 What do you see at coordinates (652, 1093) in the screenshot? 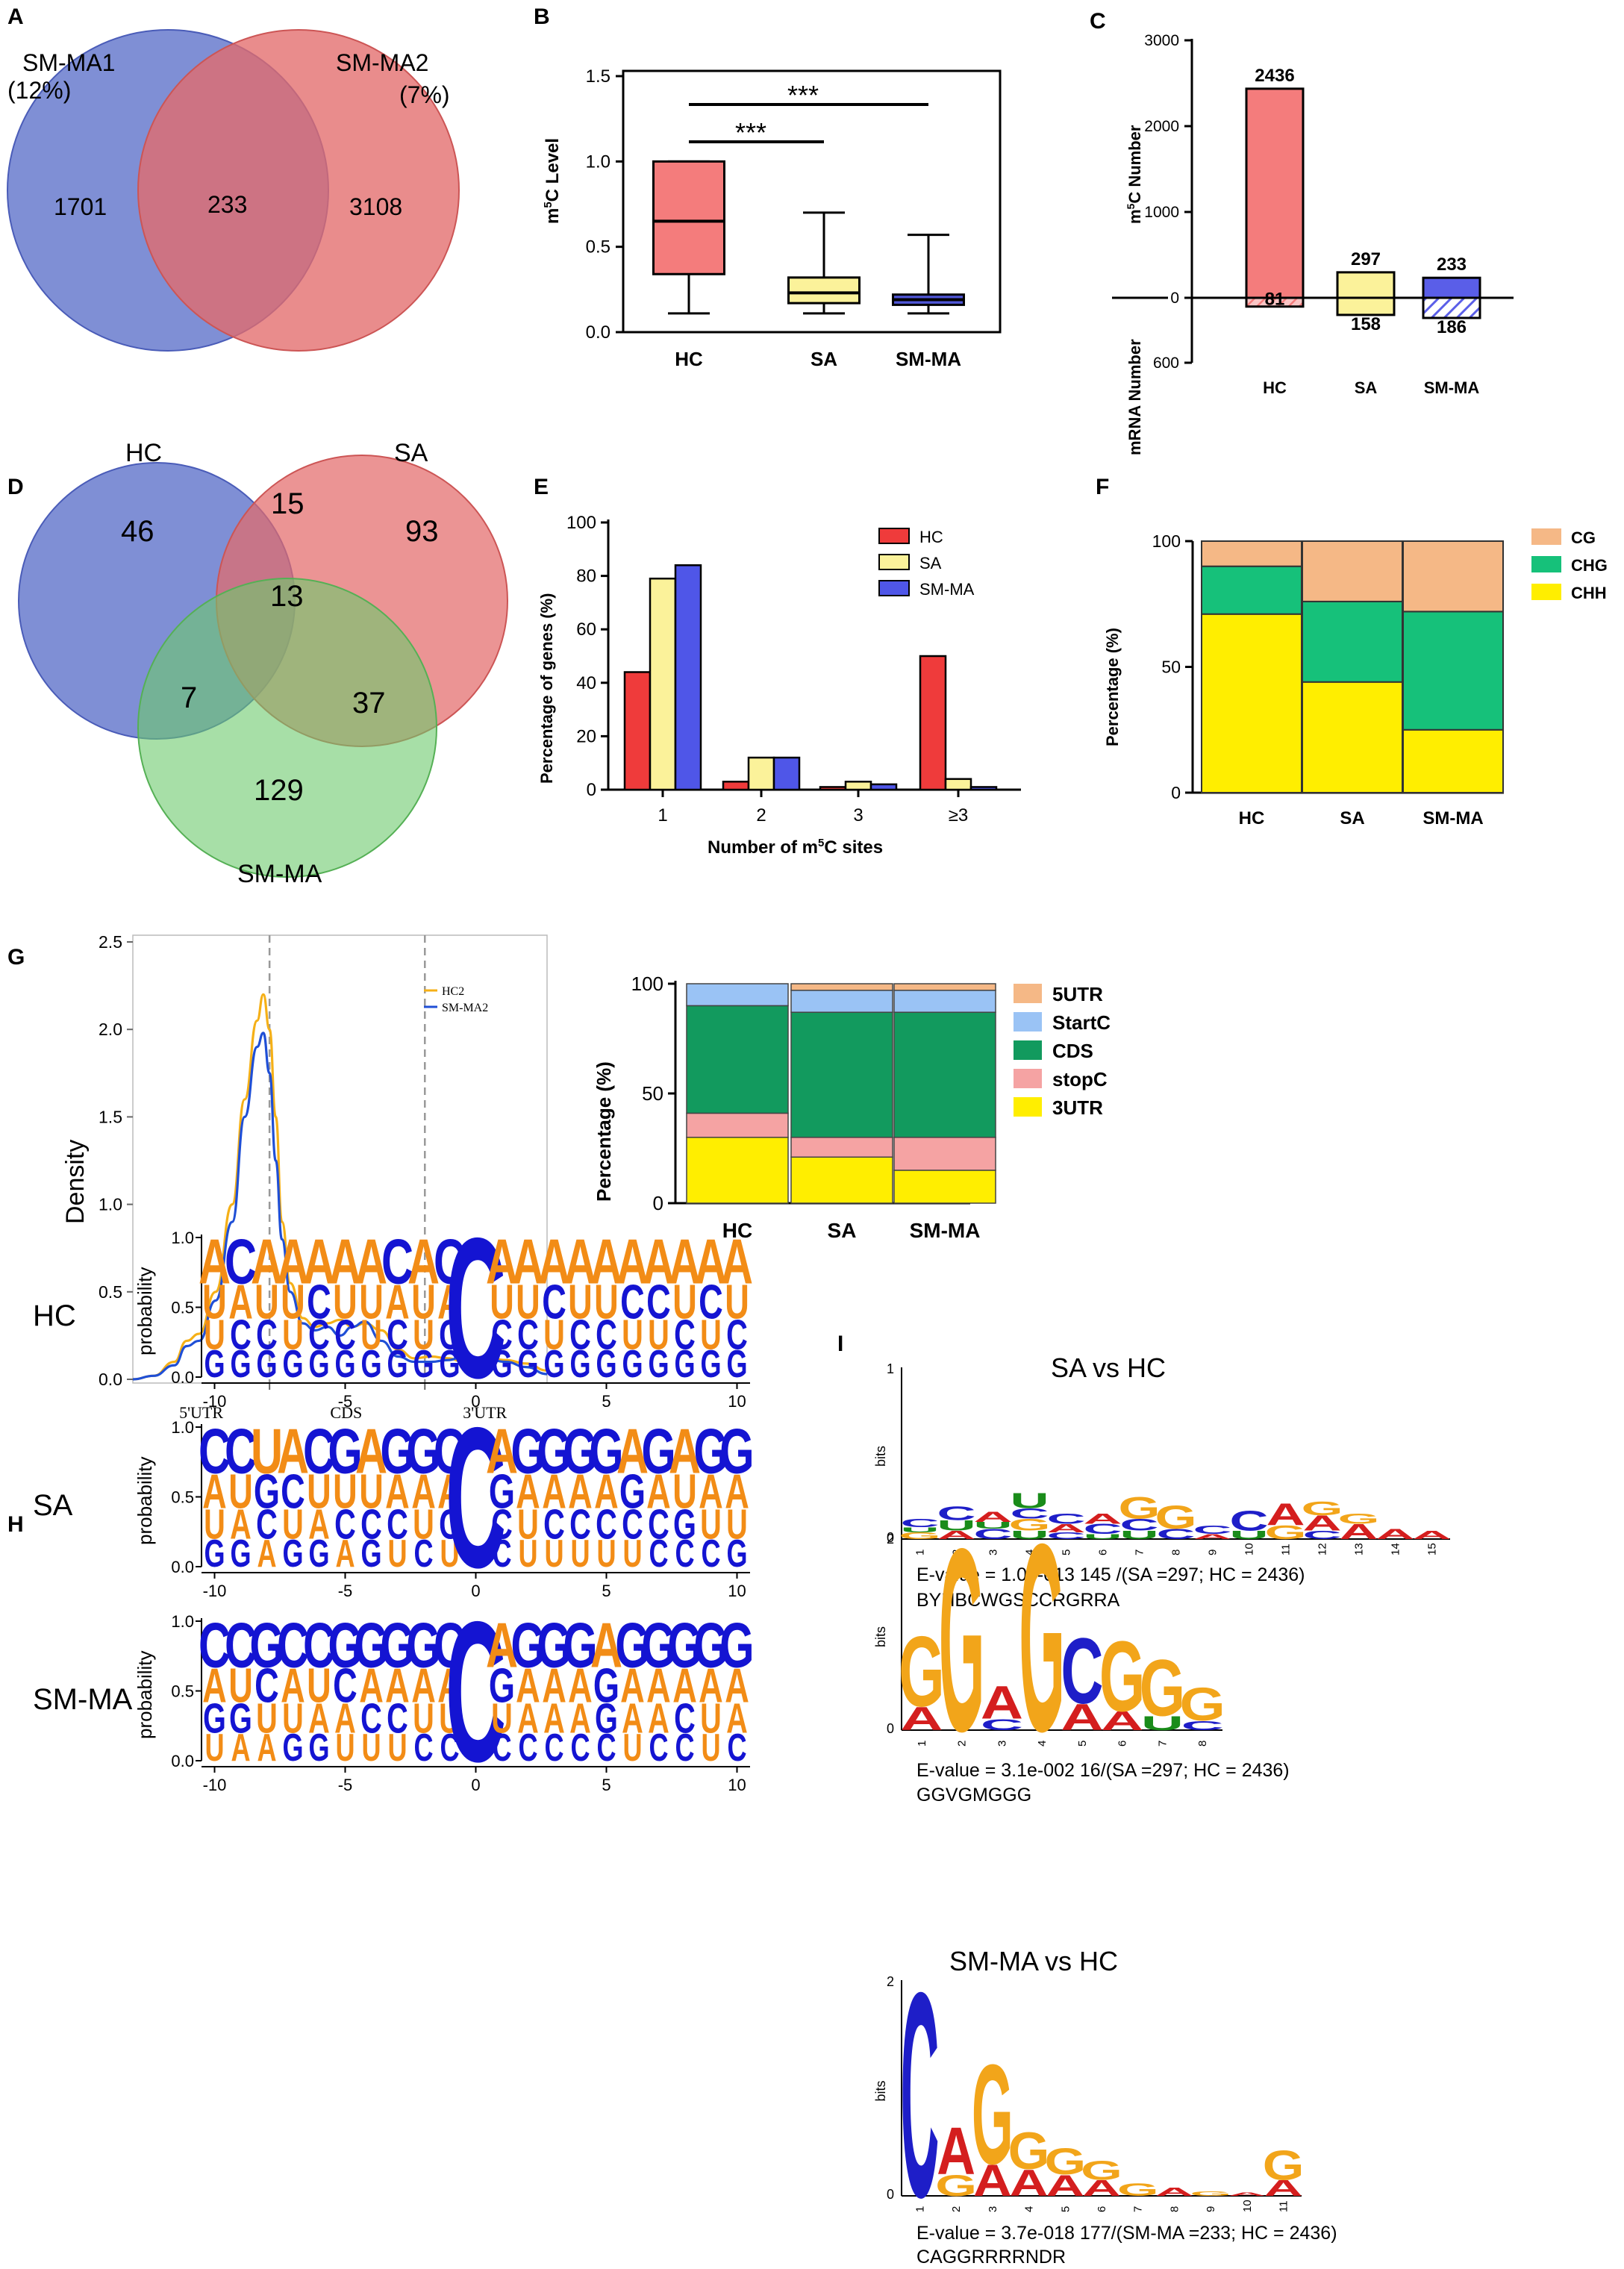
I see `g2-ytick-label: 50` at bounding box center [652, 1093].